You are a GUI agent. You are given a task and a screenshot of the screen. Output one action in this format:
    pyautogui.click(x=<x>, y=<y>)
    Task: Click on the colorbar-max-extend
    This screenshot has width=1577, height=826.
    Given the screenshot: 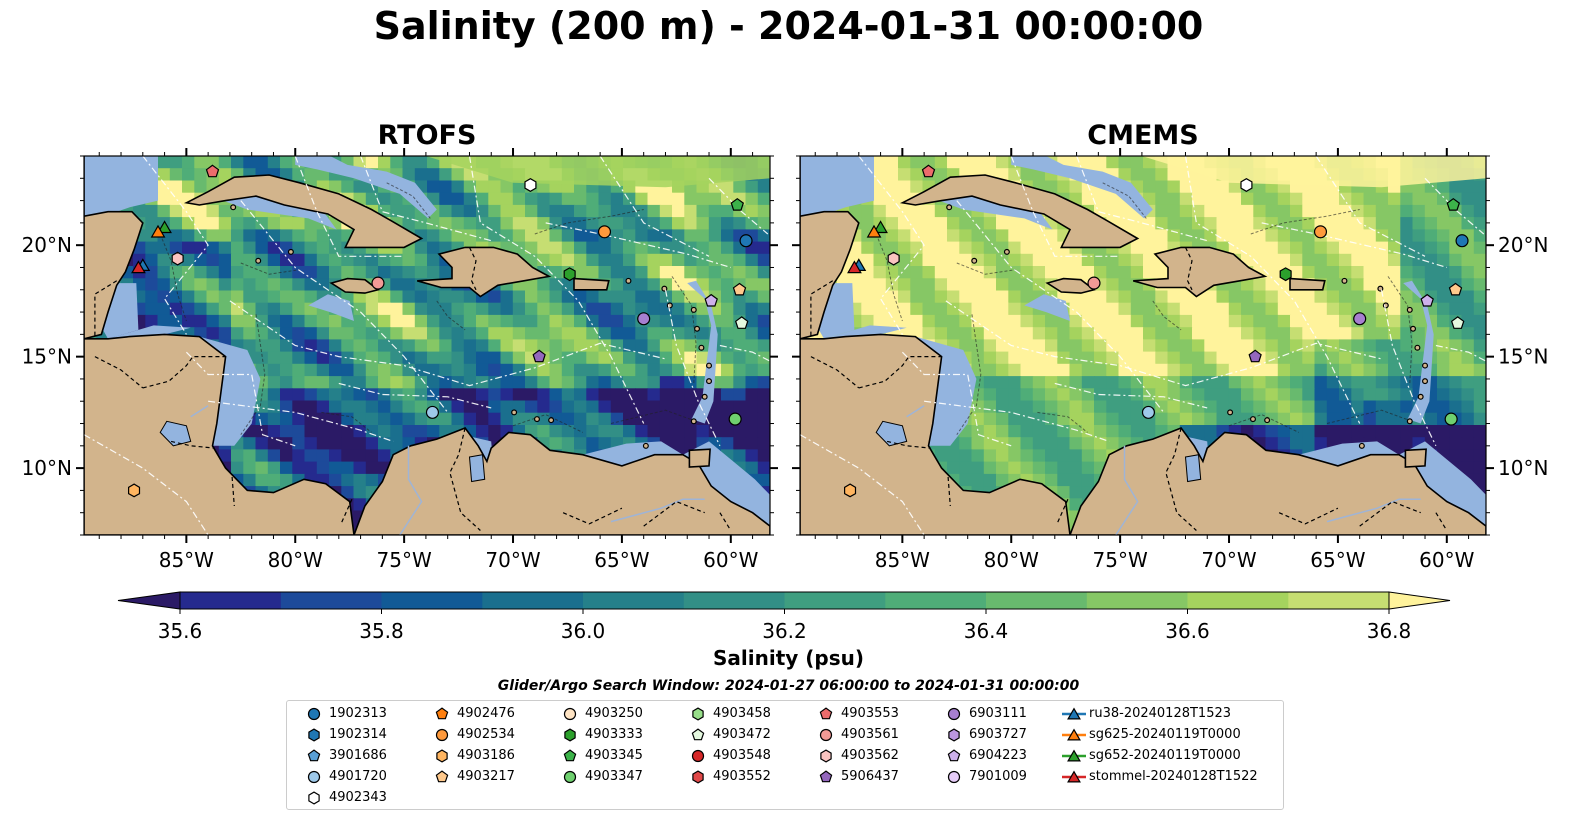 What is the action you would take?
    pyautogui.click(x=1419, y=600)
    